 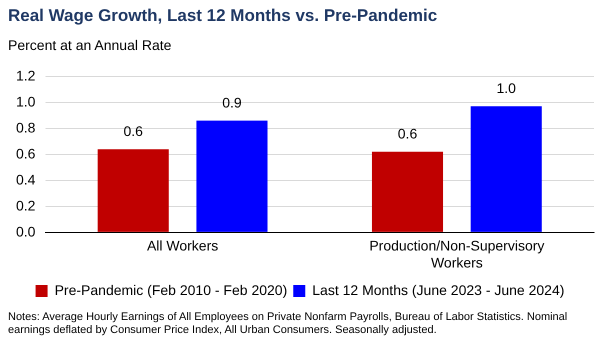 What do you see at coordinates (456, 254) in the screenshot?
I see `x-tick-label: Production/Non-Supervisory Workers` at bounding box center [456, 254].